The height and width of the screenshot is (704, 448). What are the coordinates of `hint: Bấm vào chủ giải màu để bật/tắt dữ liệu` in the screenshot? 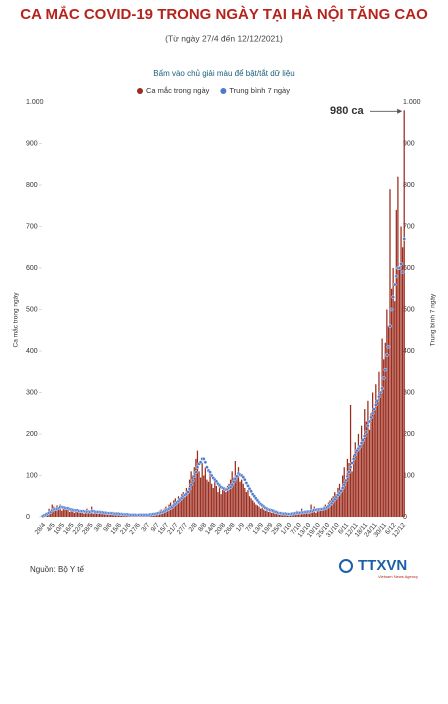 It's located at (223, 73).